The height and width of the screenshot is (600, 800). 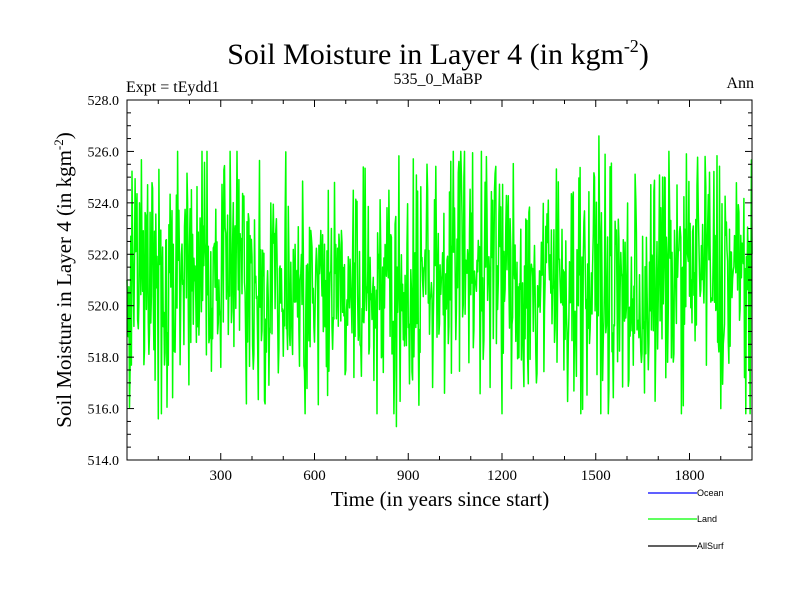 I want to click on legend-label-land: Land, so click(x=707, y=519).